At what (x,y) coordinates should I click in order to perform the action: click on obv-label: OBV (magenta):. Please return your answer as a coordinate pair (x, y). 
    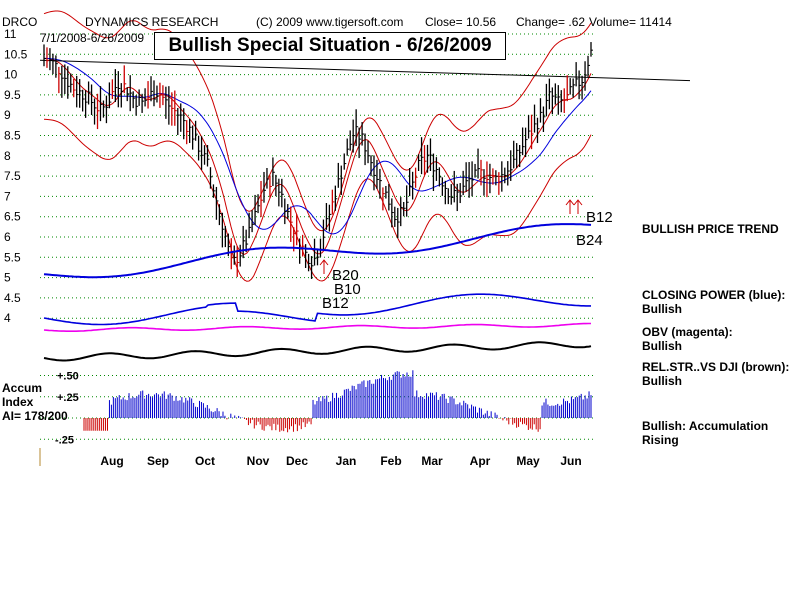
    Looking at the image, I should click on (687, 332).